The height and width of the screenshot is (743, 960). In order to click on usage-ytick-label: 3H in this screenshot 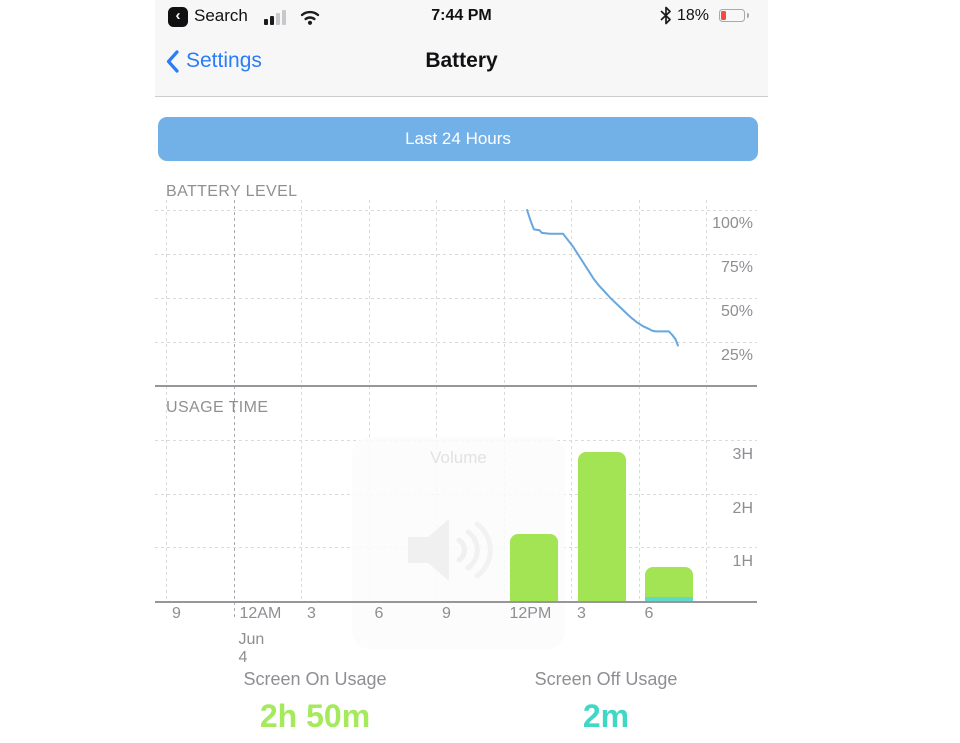, I will do `click(742, 454)`.